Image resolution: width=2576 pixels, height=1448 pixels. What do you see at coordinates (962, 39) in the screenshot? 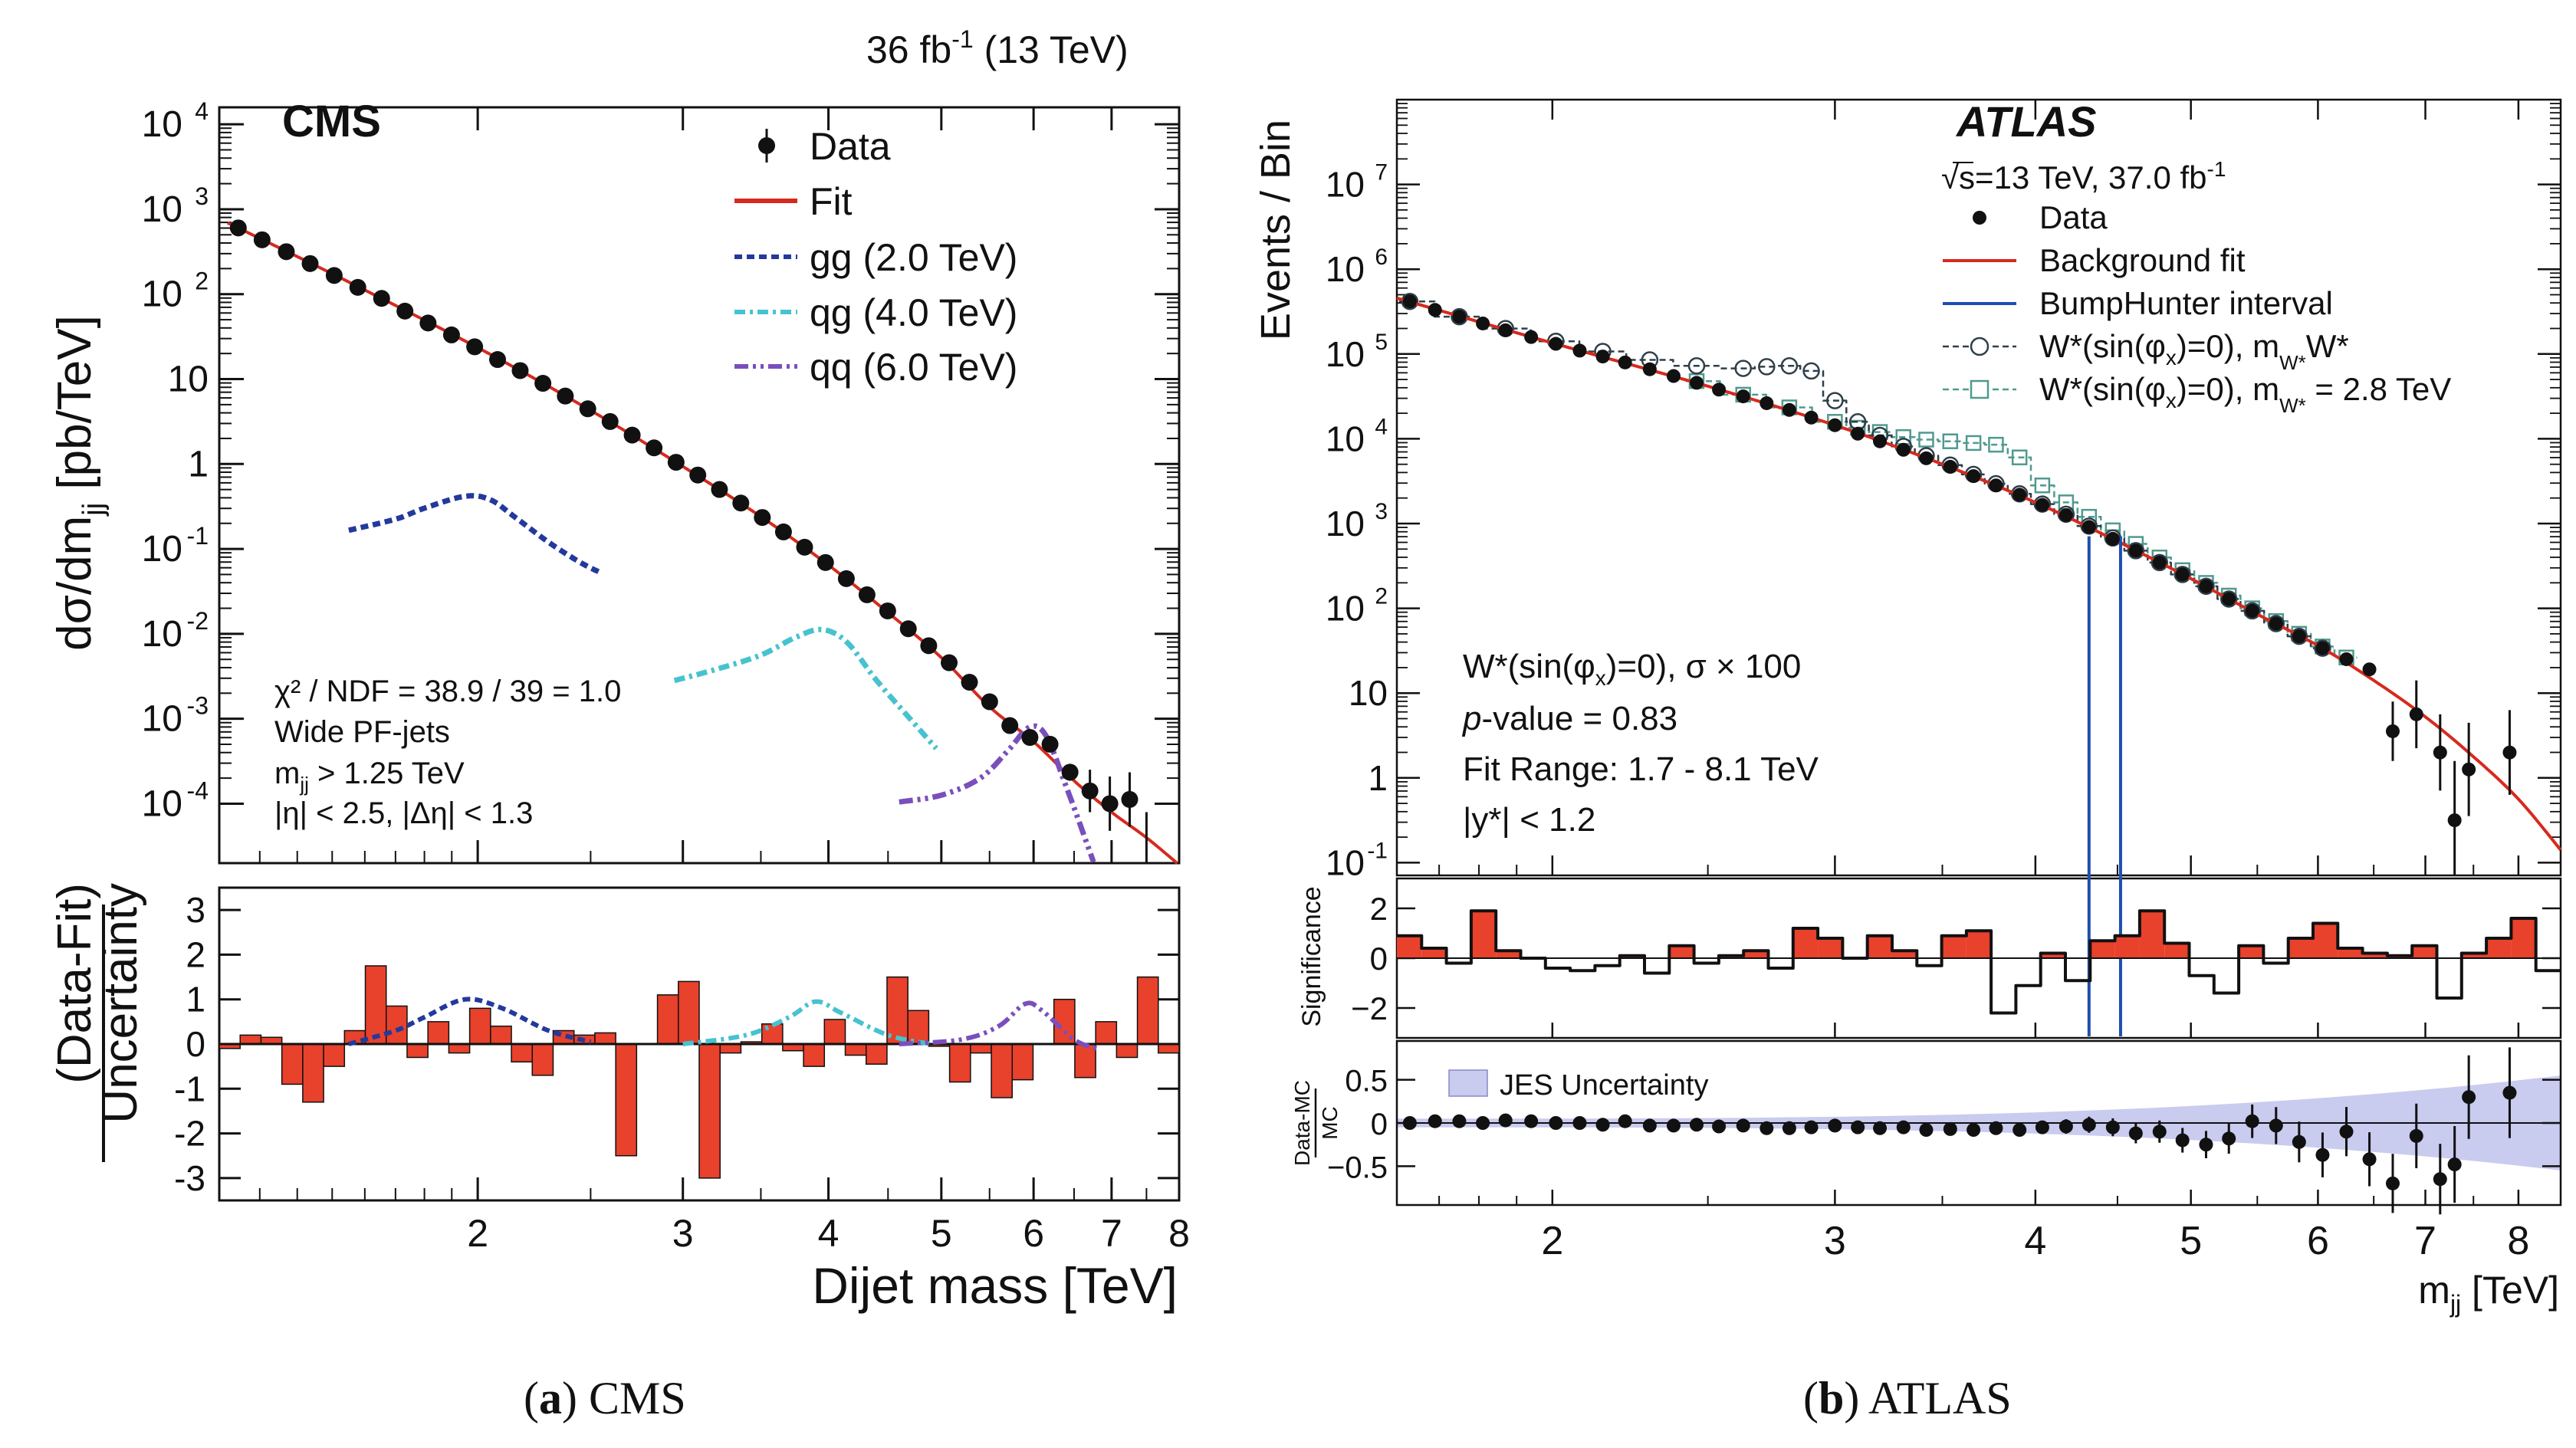
I see `cms-lumi-exp: -1` at bounding box center [962, 39].